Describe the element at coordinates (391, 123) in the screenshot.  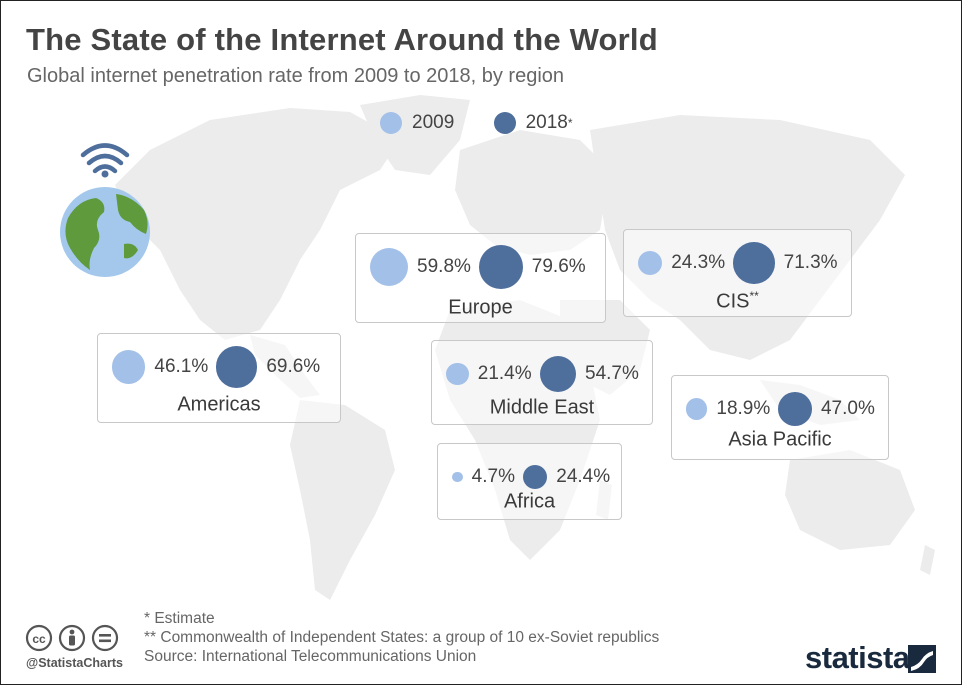
I see `legend-swatch-2009` at that location.